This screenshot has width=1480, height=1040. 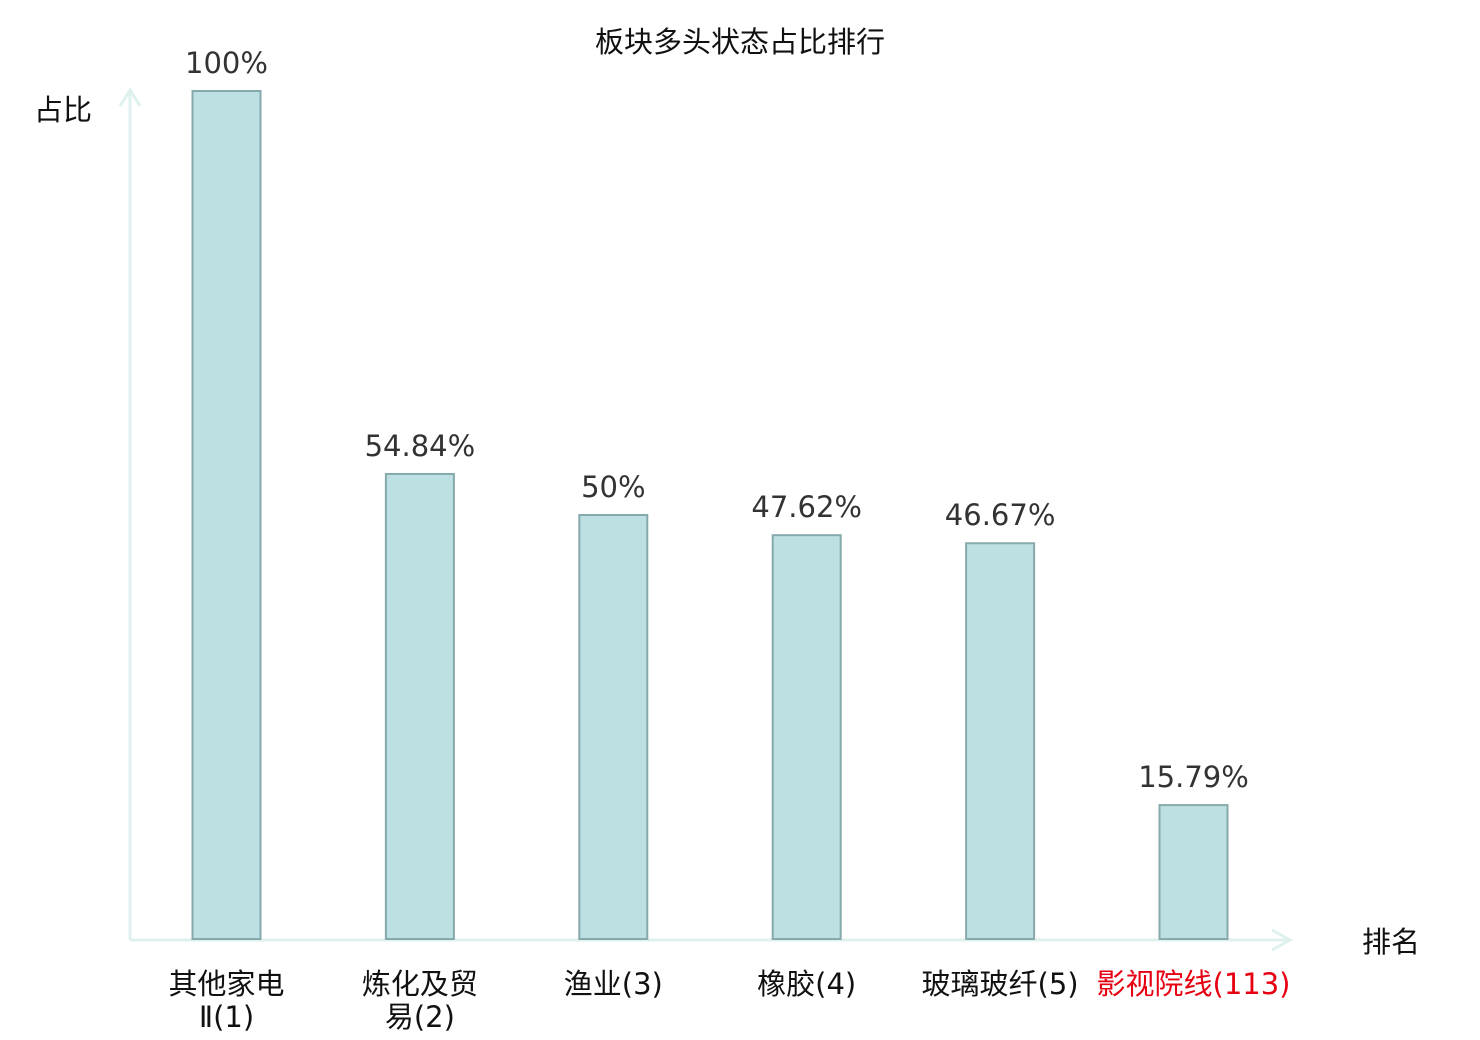 What do you see at coordinates (806, 507) in the screenshot?
I see `value-label-4: 47.62%` at bounding box center [806, 507].